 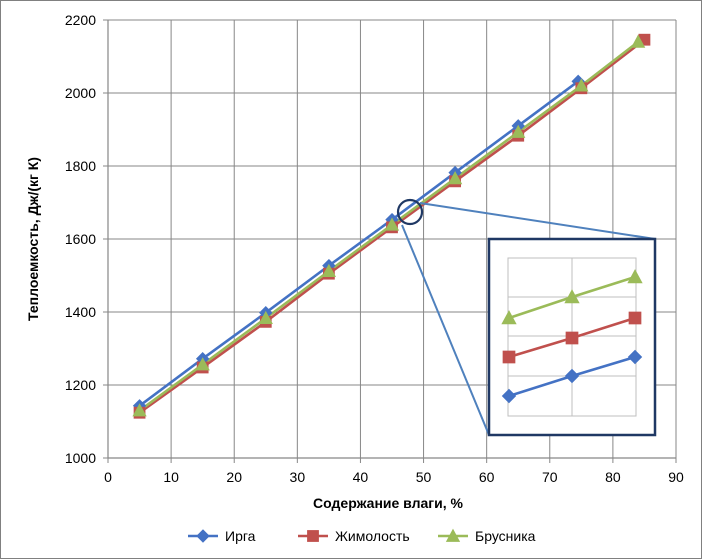 What do you see at coordinates (298, 477) in the screenshot?
I see `x-tick-label: 30` at bounding box center [298, 477].